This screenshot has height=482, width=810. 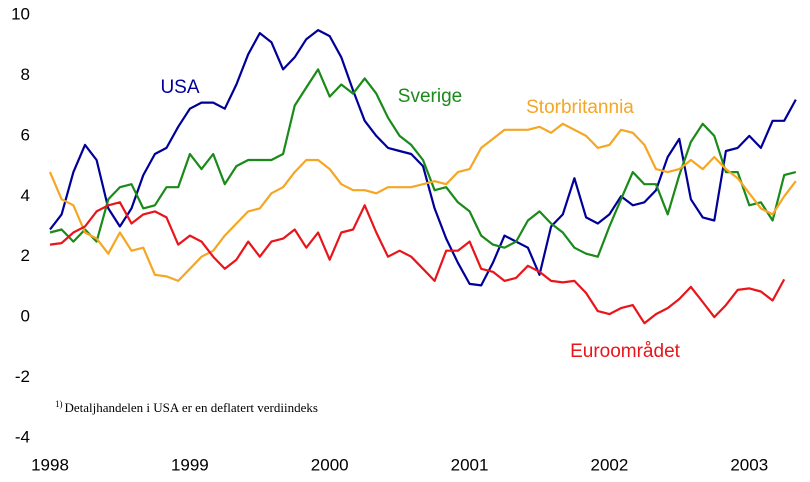 What do you see at coordinates (330, 464) in the screenshot?
I see `x-tick-label: 2000` at bounding box center [330, 464].